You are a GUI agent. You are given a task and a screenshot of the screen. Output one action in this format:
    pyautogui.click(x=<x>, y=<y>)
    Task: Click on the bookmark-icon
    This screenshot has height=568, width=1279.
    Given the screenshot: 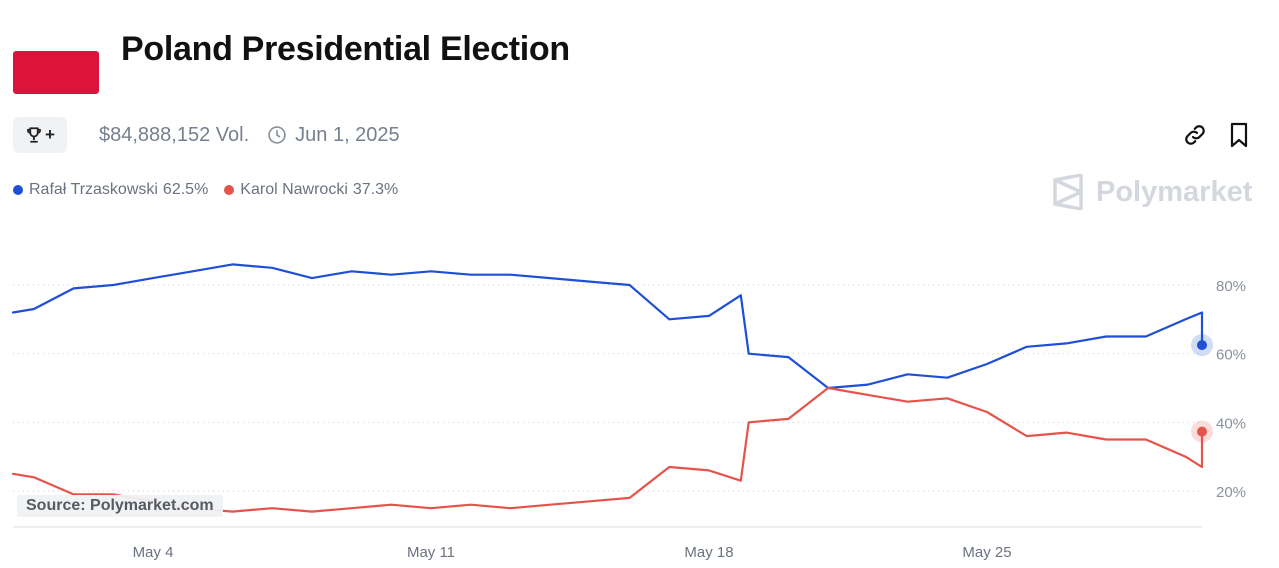 What is the action you would take?
    pyautogui.click(x=1239, y=135)
    